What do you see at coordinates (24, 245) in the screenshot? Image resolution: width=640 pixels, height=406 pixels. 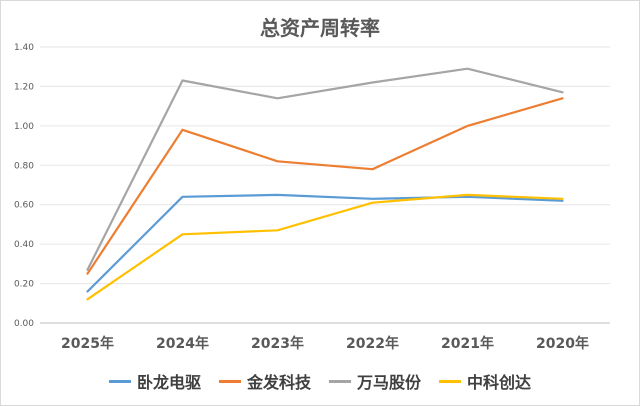 I see `y-tick-label: 0.40` at bounding box center [24, 245].